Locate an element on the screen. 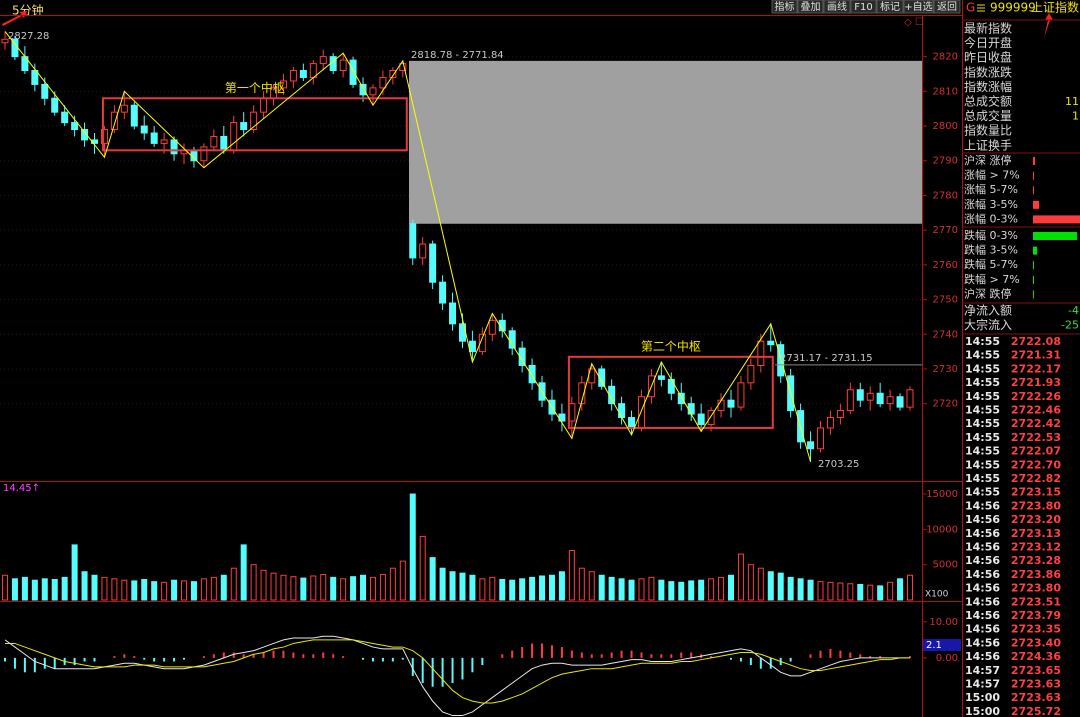  breadth-label: 跌幅 3-5% is located at coordinates (991, 250).